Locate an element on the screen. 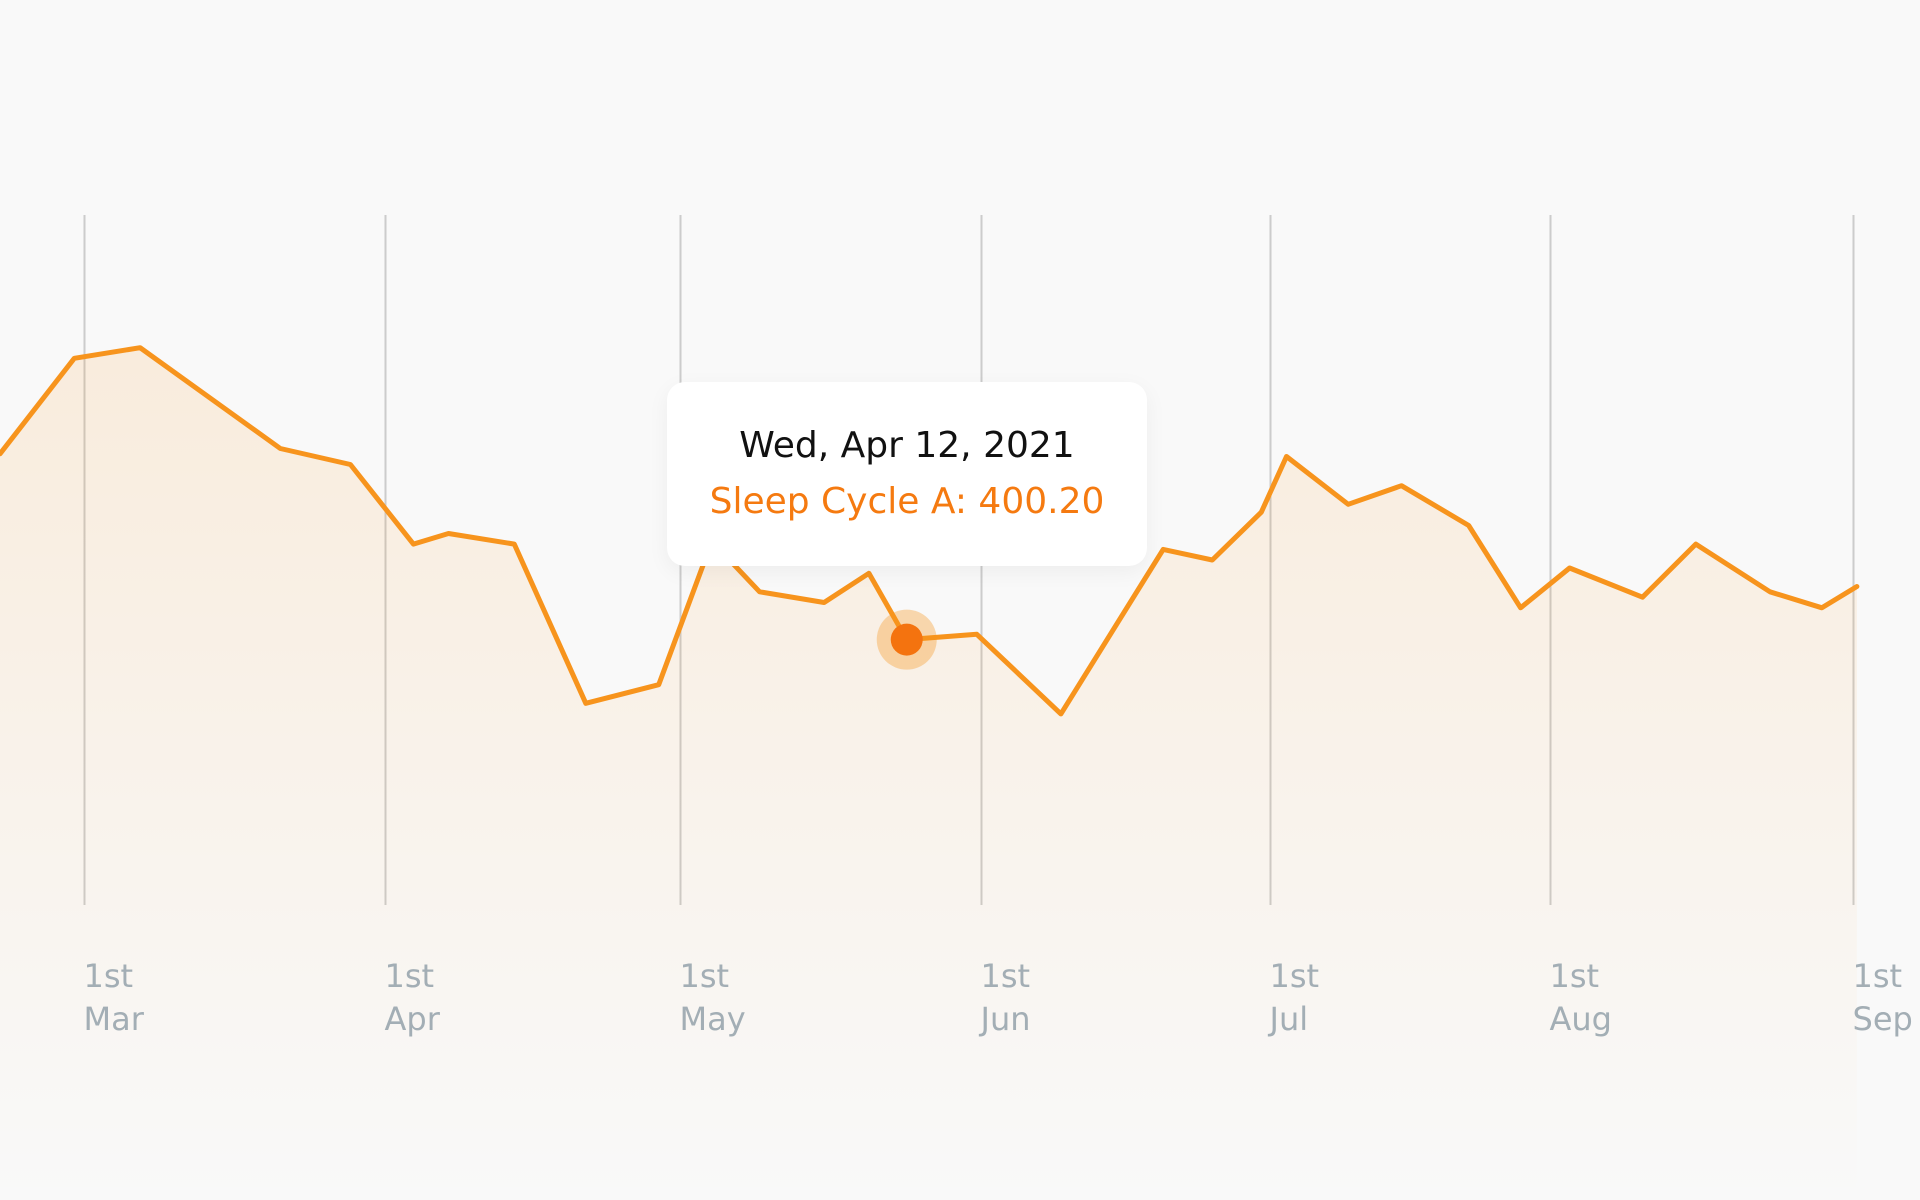 This screenshot has width=1920, height=1200. tooltip-series-value: Sleep Cycle A: 400.20 is located at coordinates (907, 501).